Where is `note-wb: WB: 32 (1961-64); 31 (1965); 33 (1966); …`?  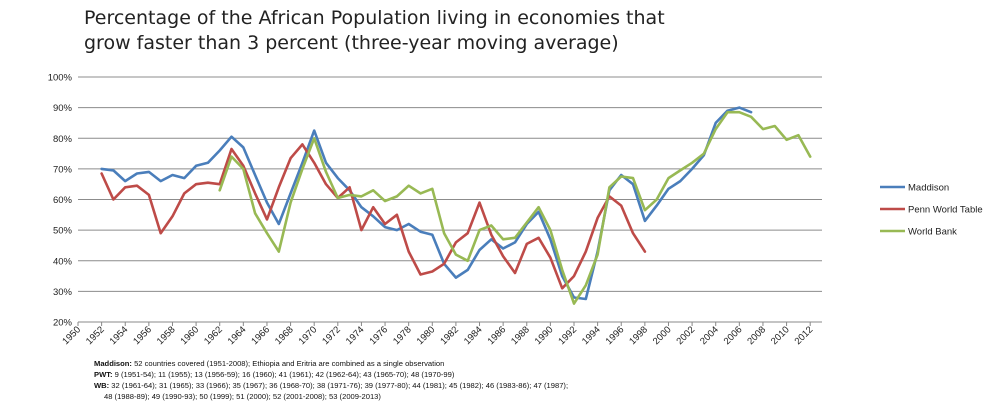
note-wb: WB: 32 (1961-64); 31 (1965); 33 (1966); … is located at coordinates (331, 385).